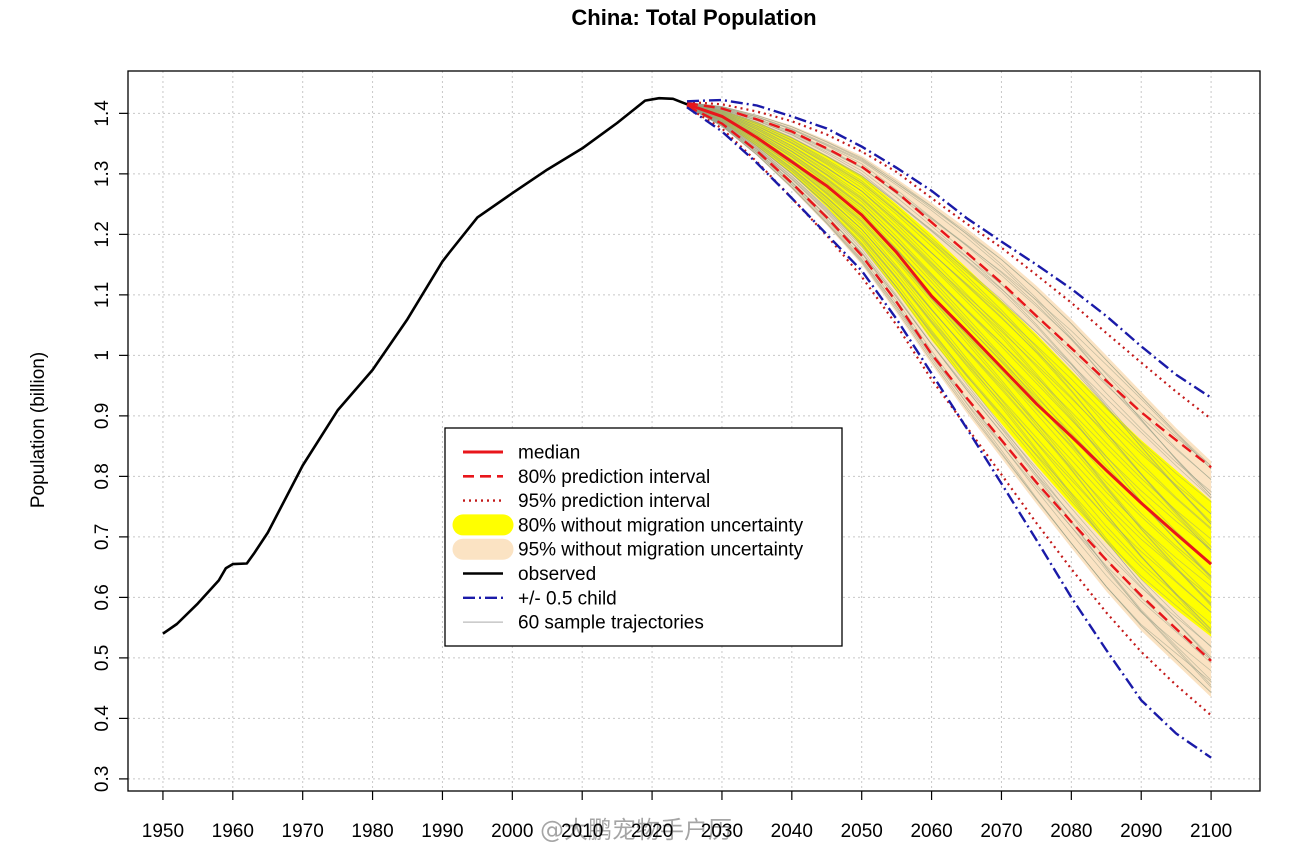  I want to click on legend-label: 80% without migration uncertainty, so click(661, 525).